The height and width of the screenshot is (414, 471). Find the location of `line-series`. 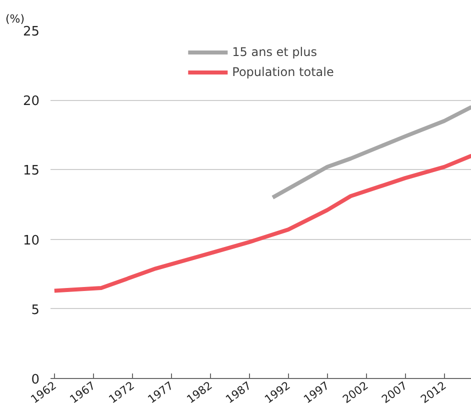

line-series is located at coordinates (370, 152).